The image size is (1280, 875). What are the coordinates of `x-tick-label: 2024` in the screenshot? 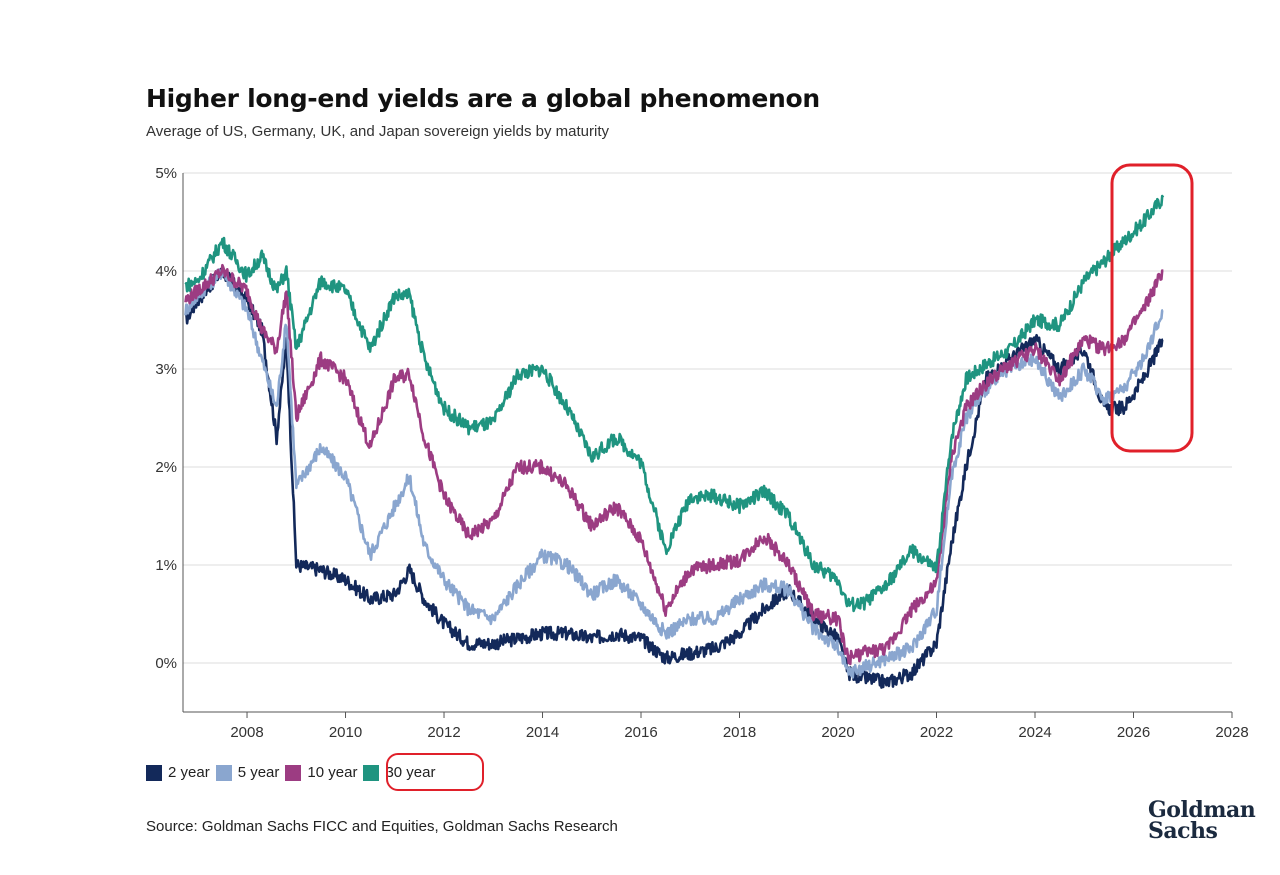 It's located at (1034, 732).